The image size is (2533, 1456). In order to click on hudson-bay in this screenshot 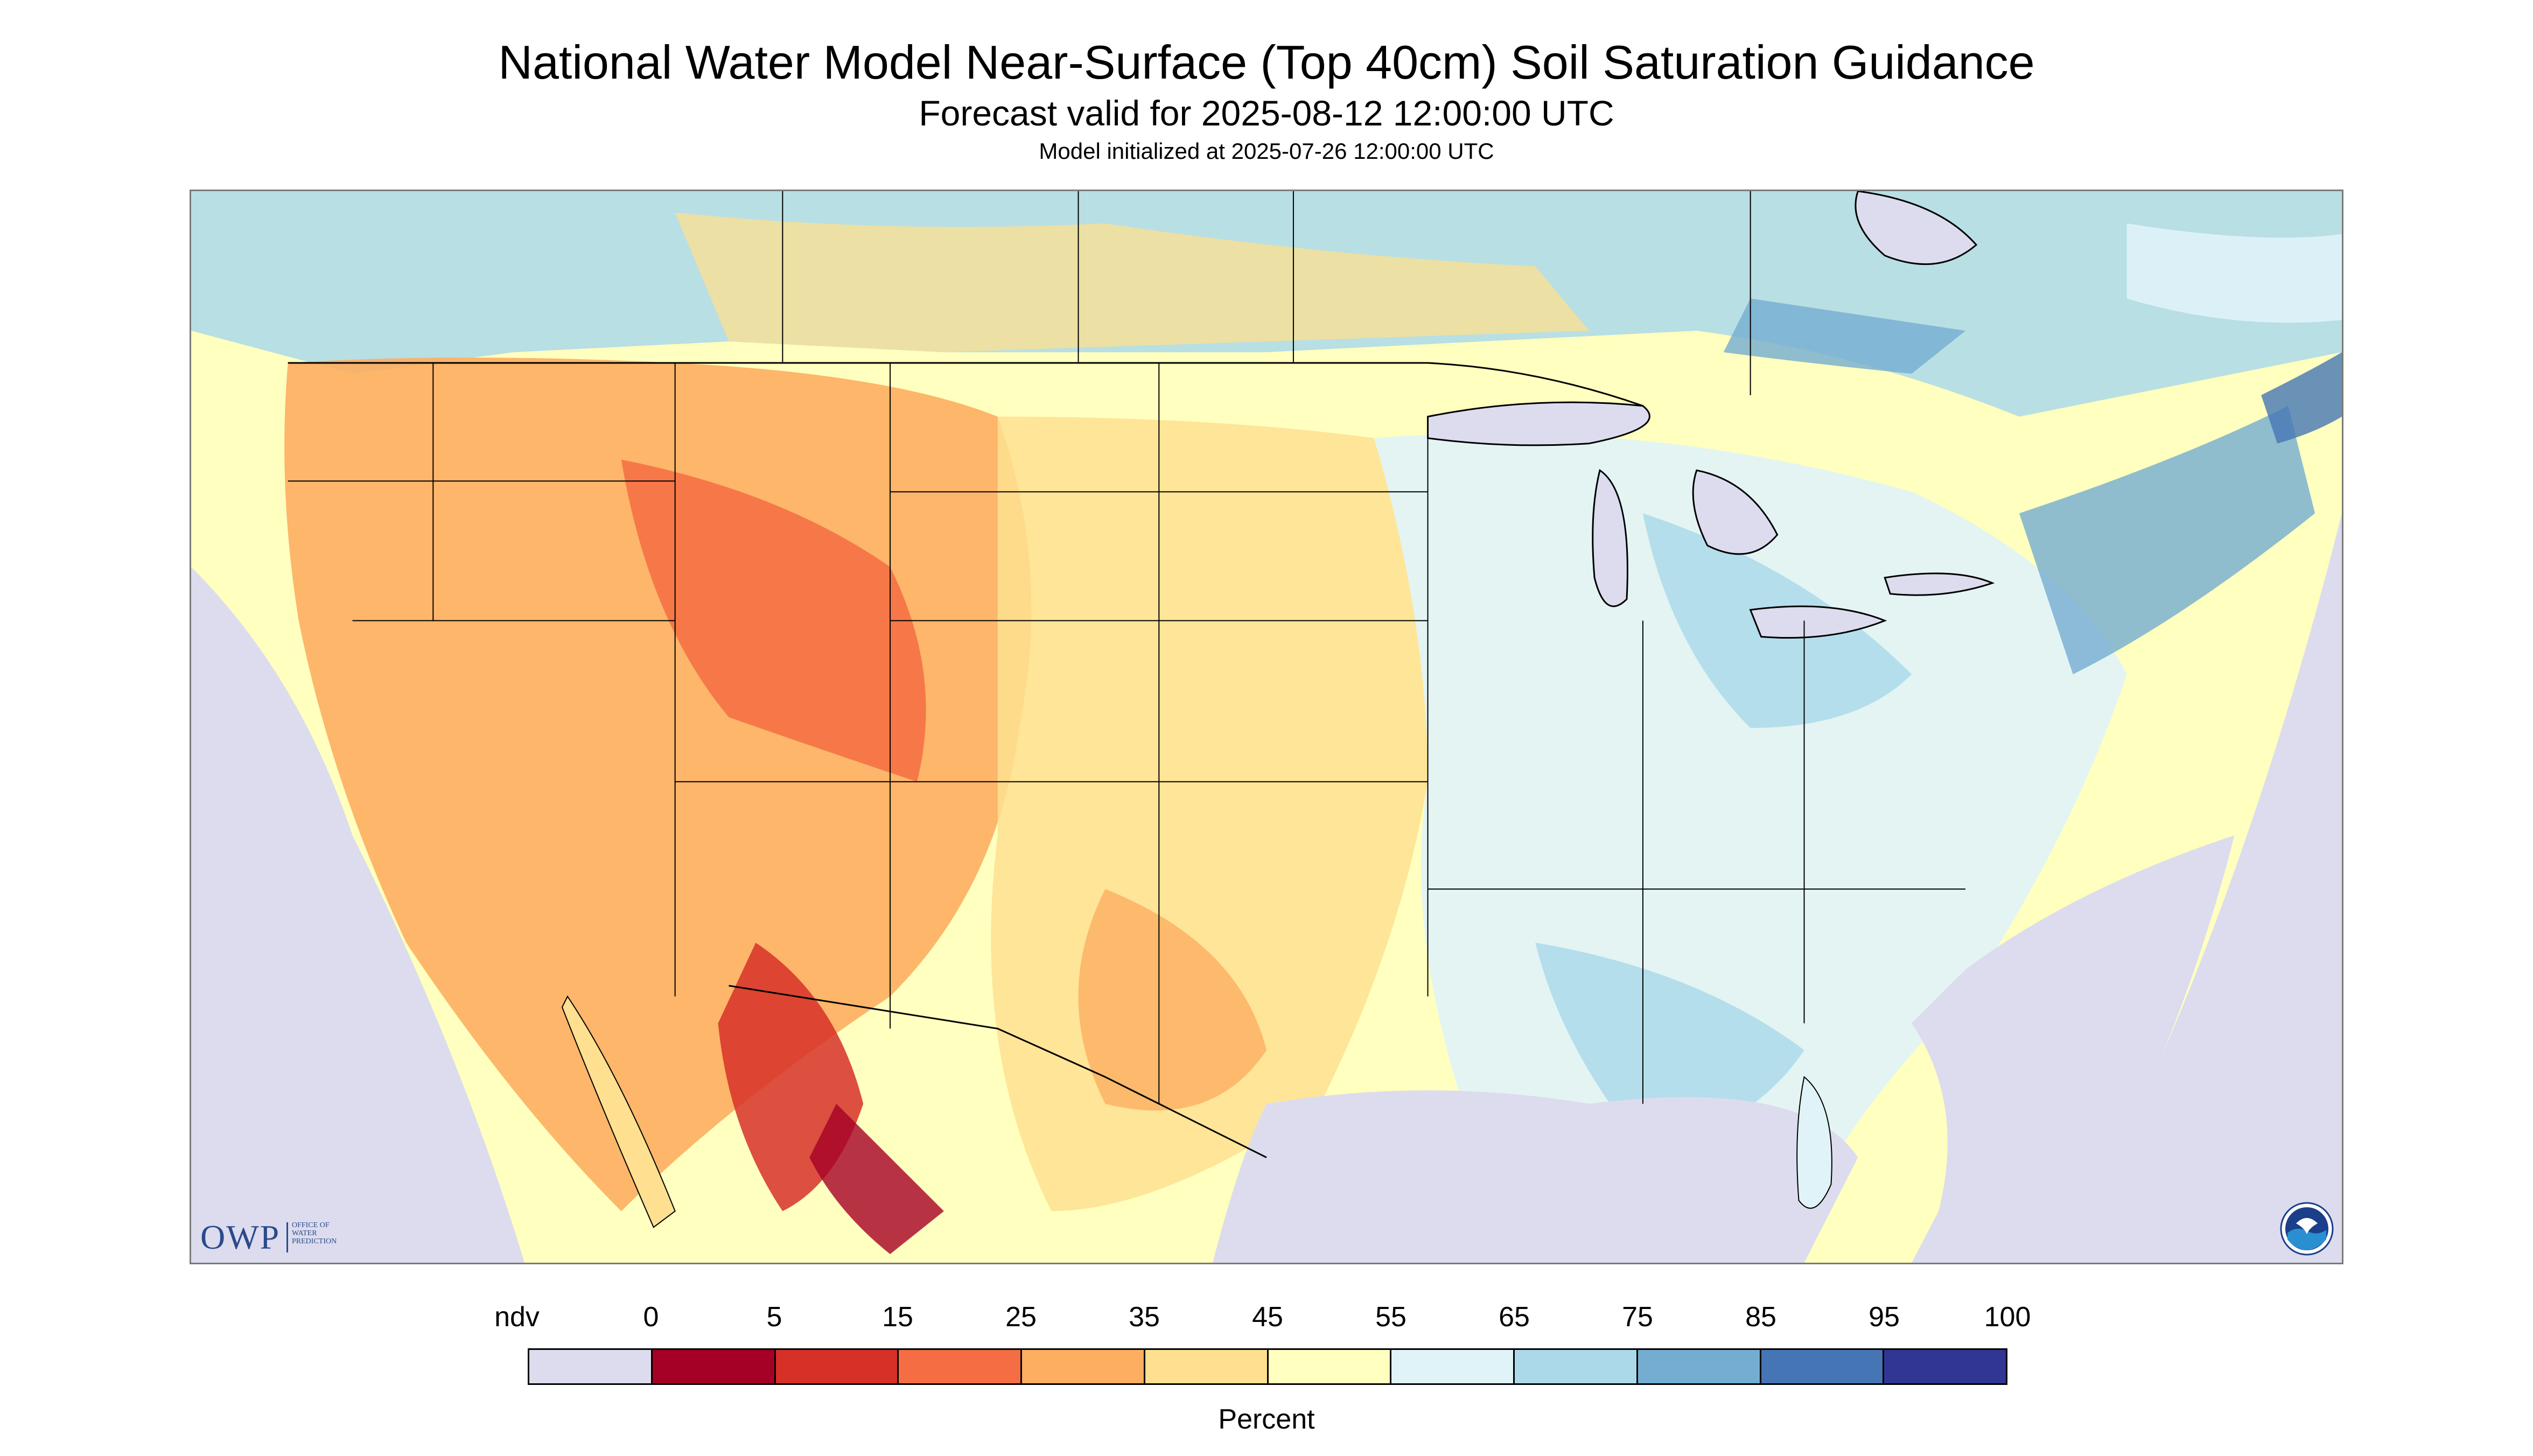, I will do `click(1916, 228)`.